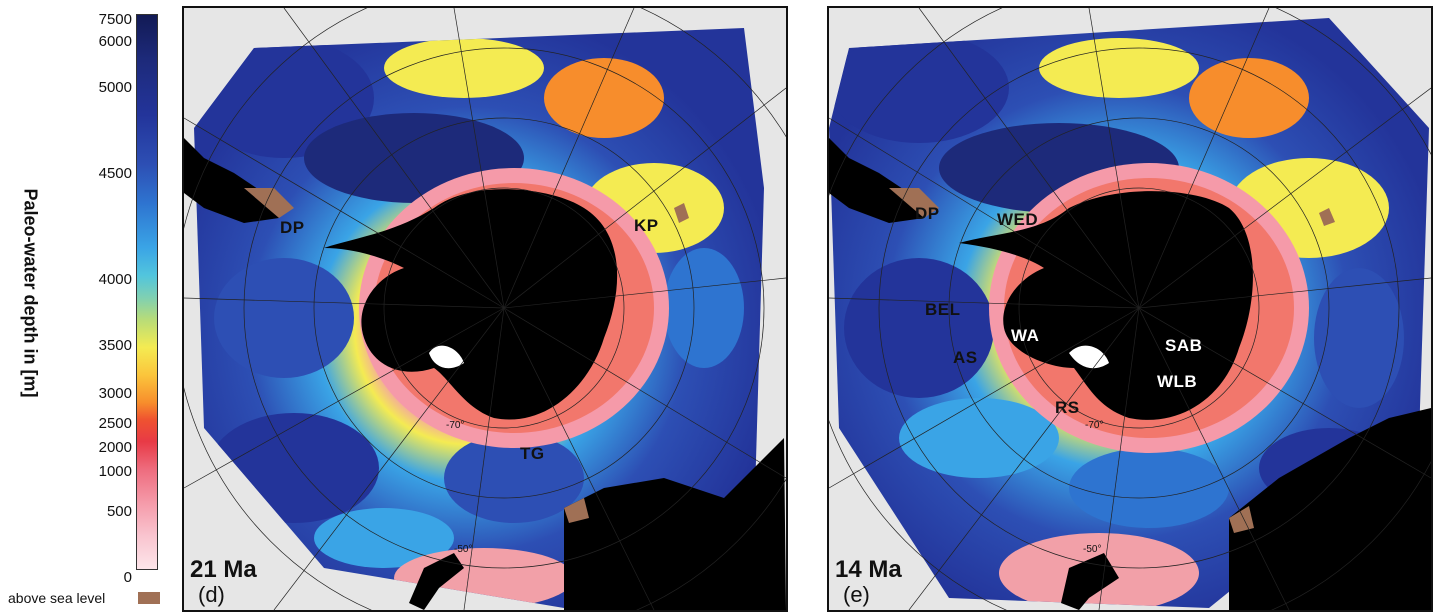  I want to click on label-wa: WA, so click(1025, 335).